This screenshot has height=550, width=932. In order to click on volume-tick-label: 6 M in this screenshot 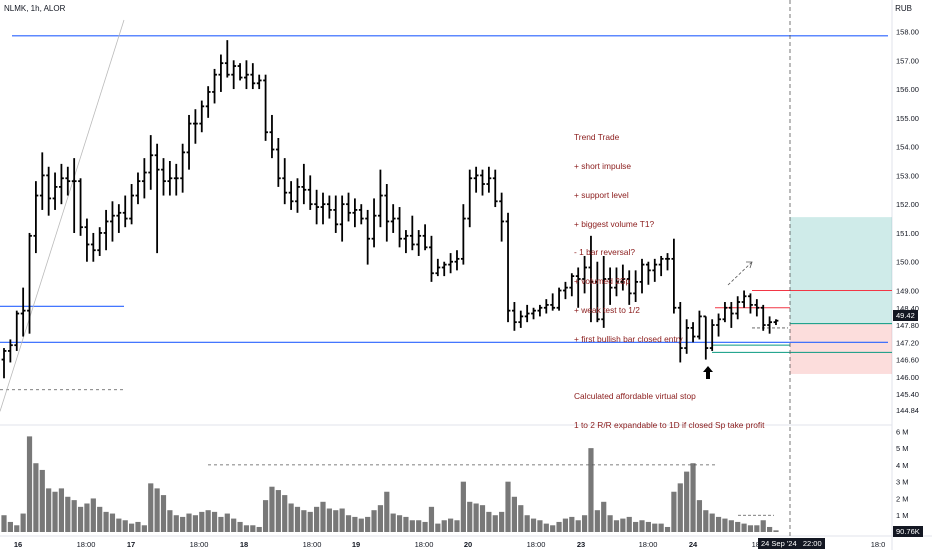, I will do `click(902, 431)`.